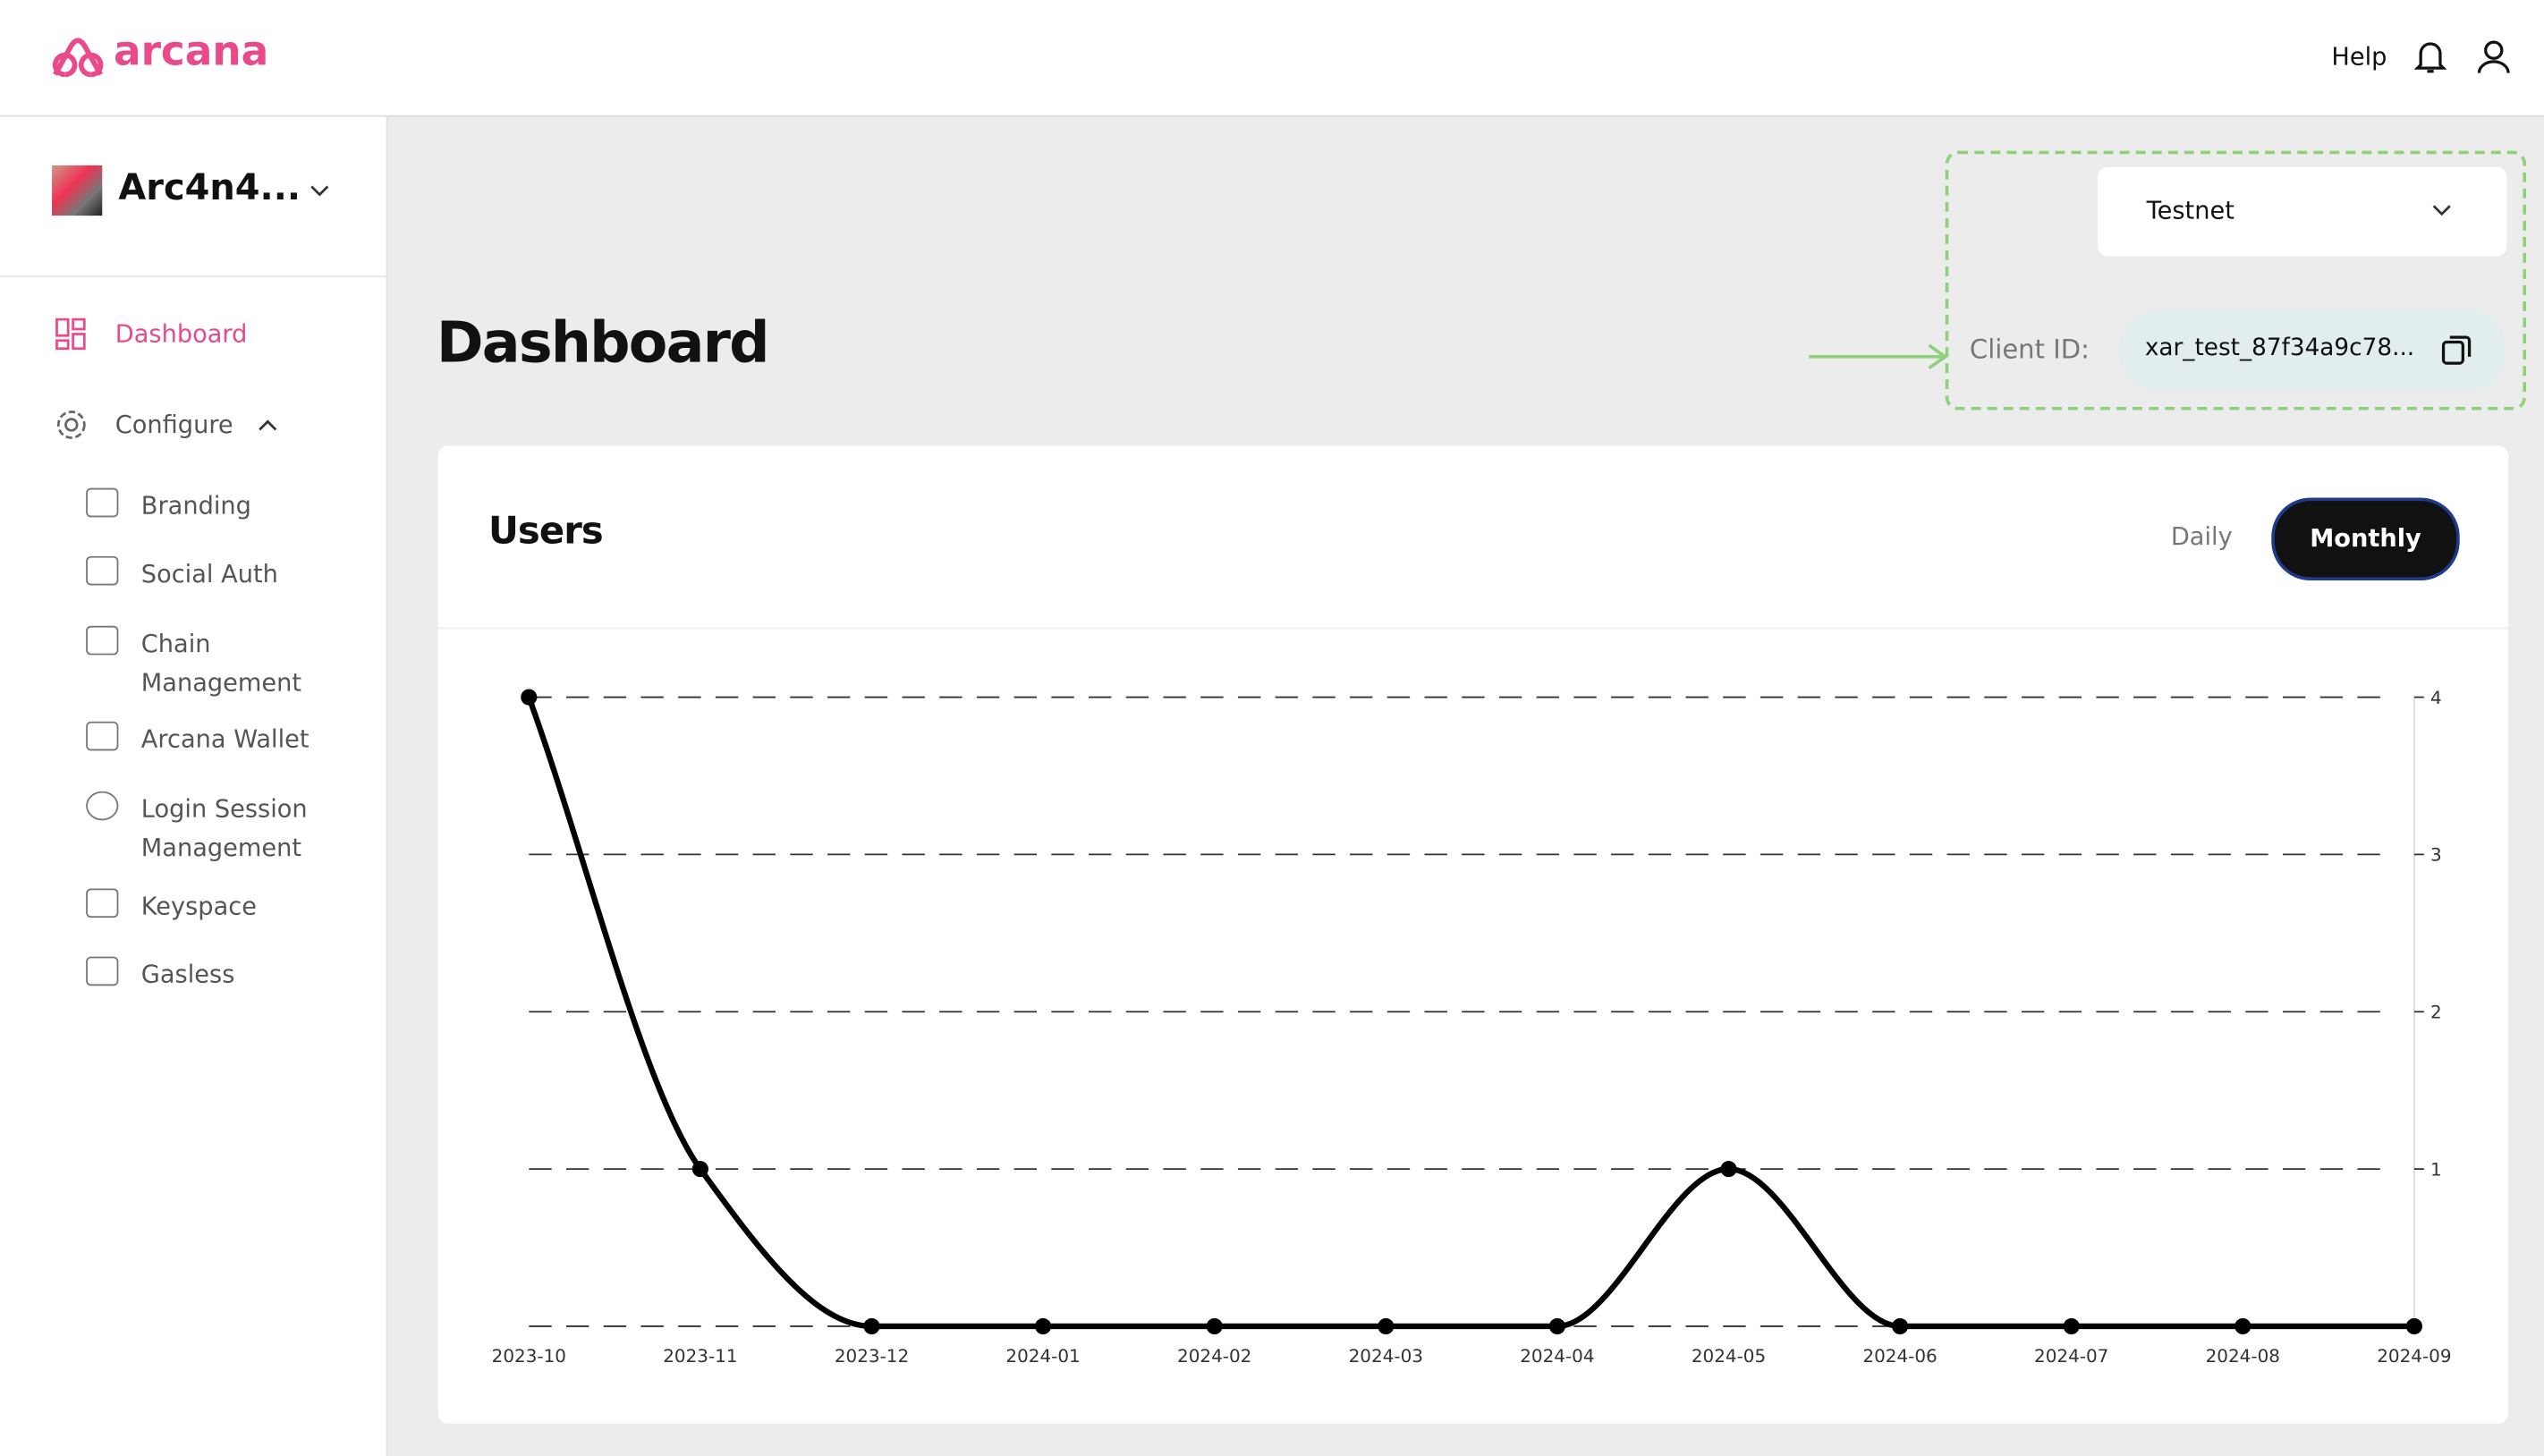  Describe the element at coordinates (77, 190) in the screenshot. I see `app-avatar` at that location.